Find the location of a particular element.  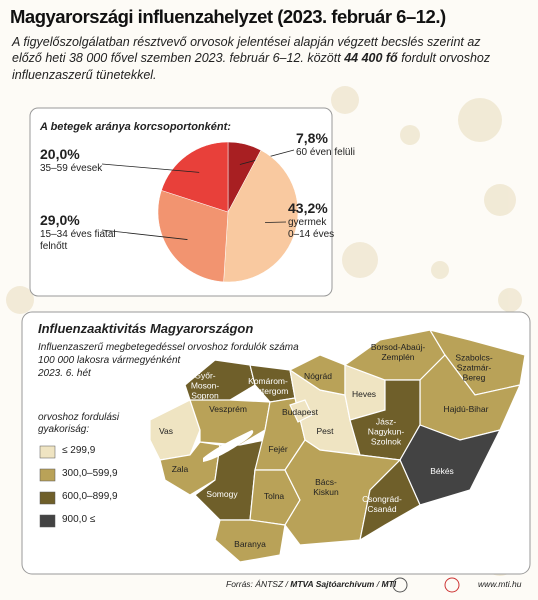

map-title: Influenzaaktivitás Magyarországon is located at coordinates (146, 328).